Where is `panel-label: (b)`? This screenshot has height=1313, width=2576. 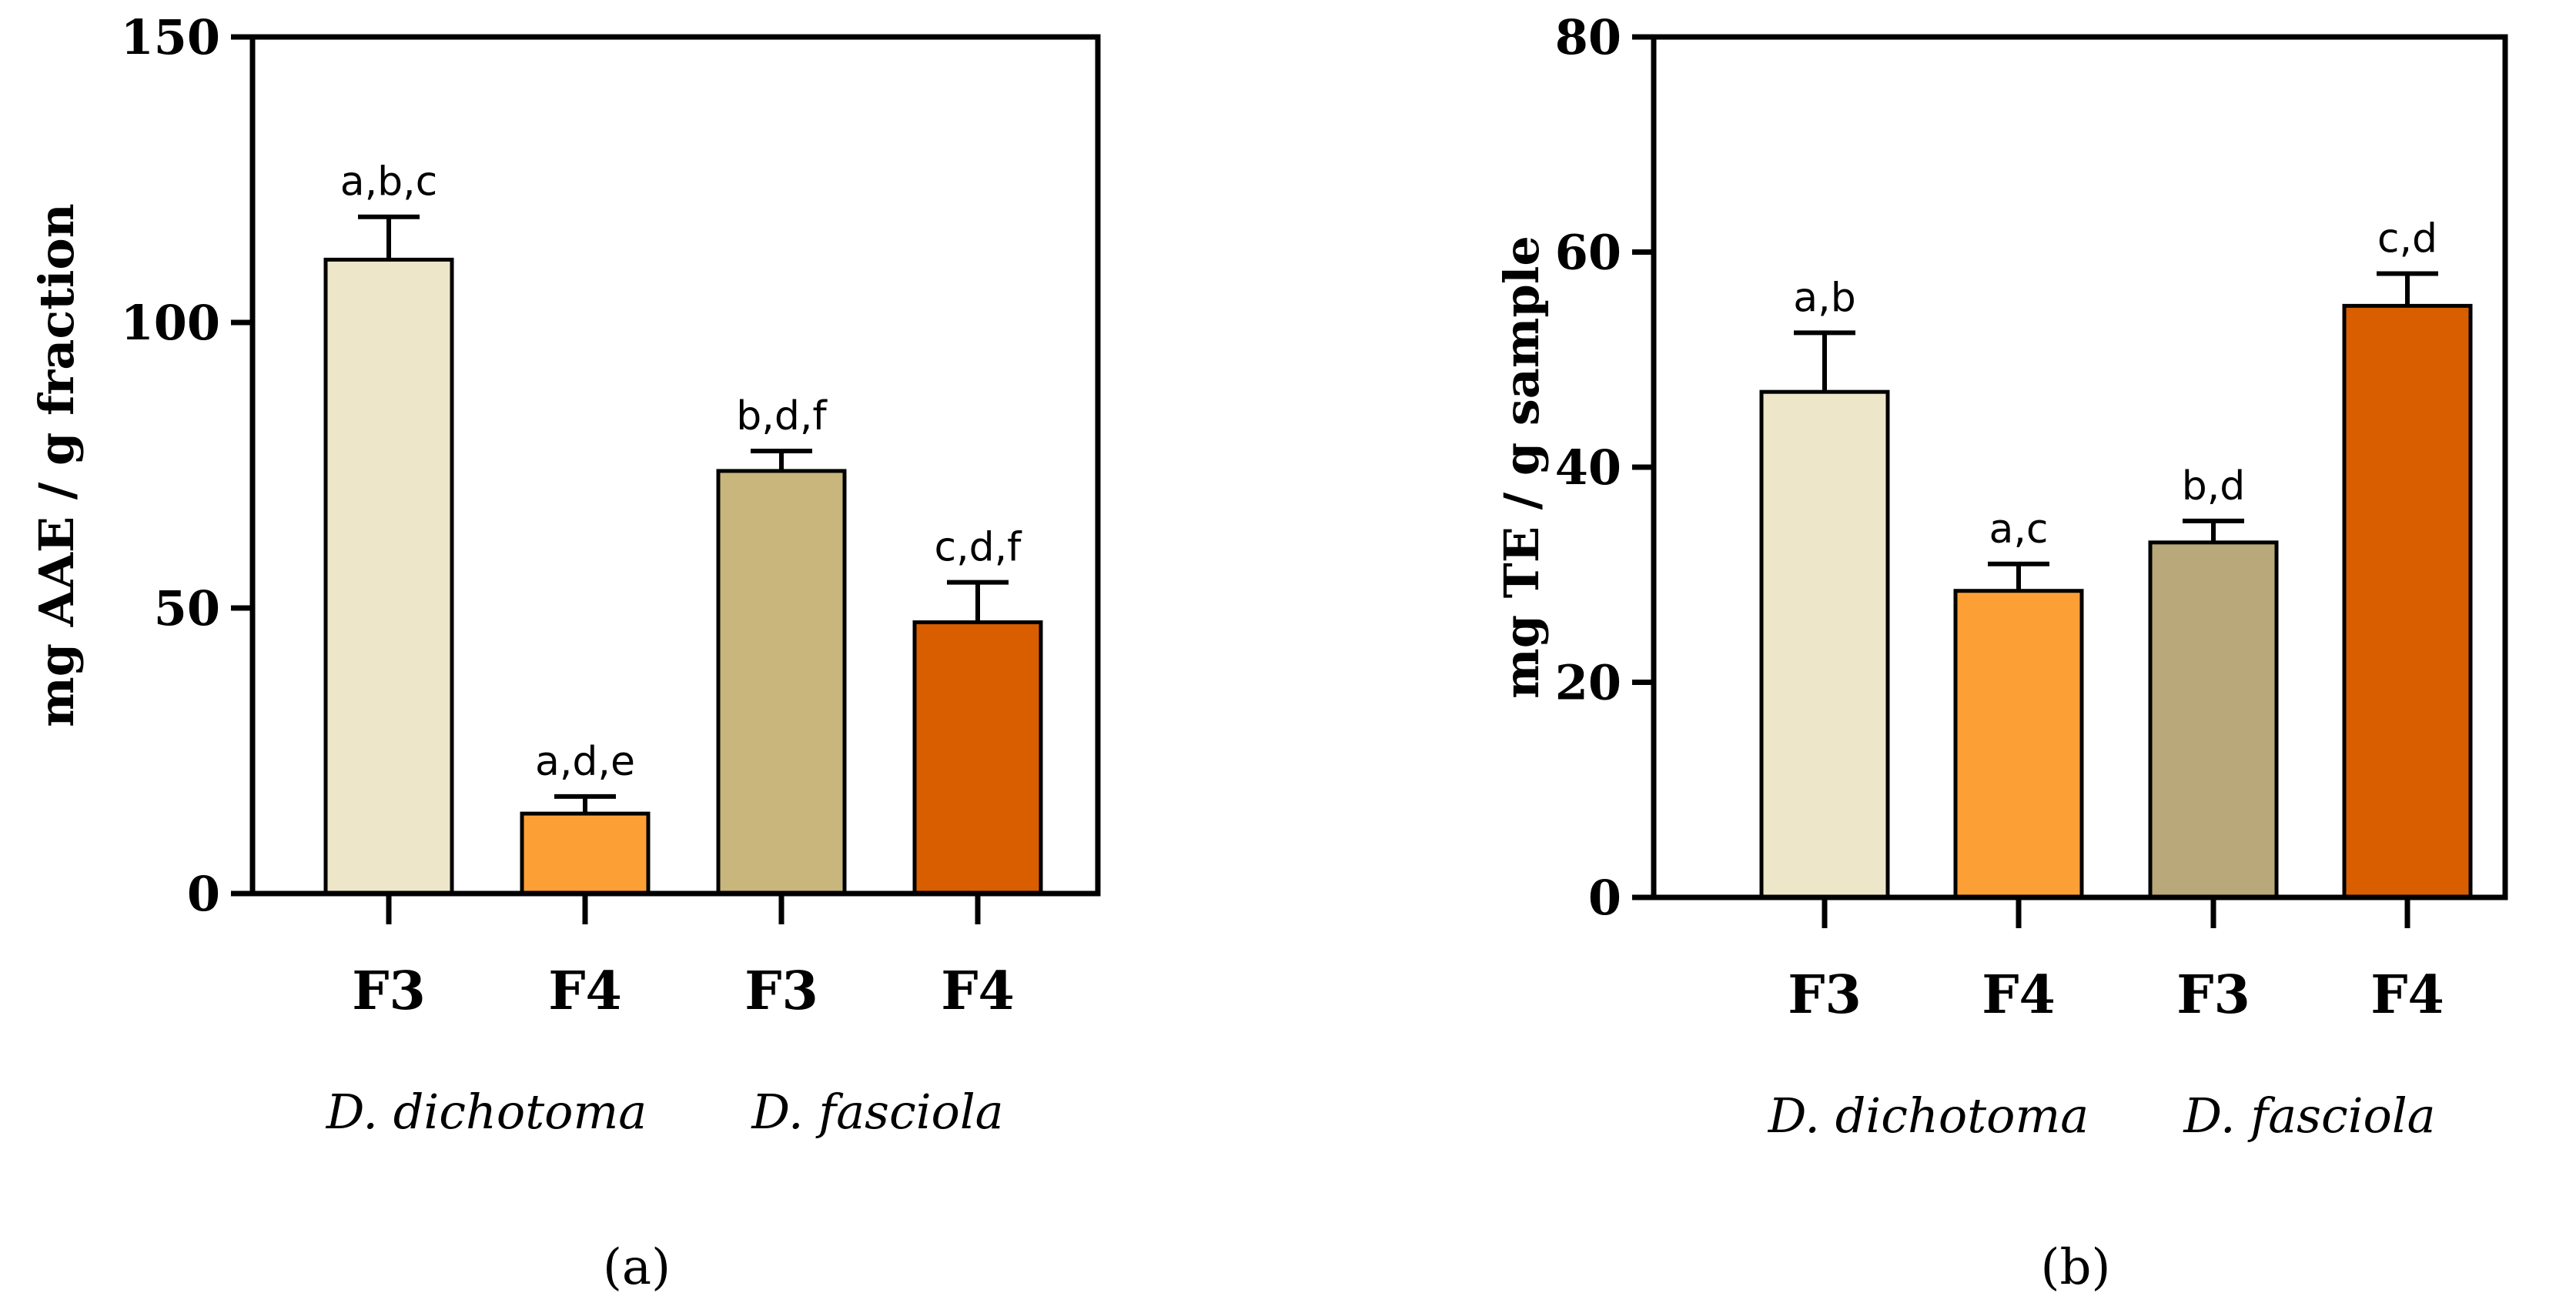
panel-label: (b) is located at coordinates (2076, 1267).